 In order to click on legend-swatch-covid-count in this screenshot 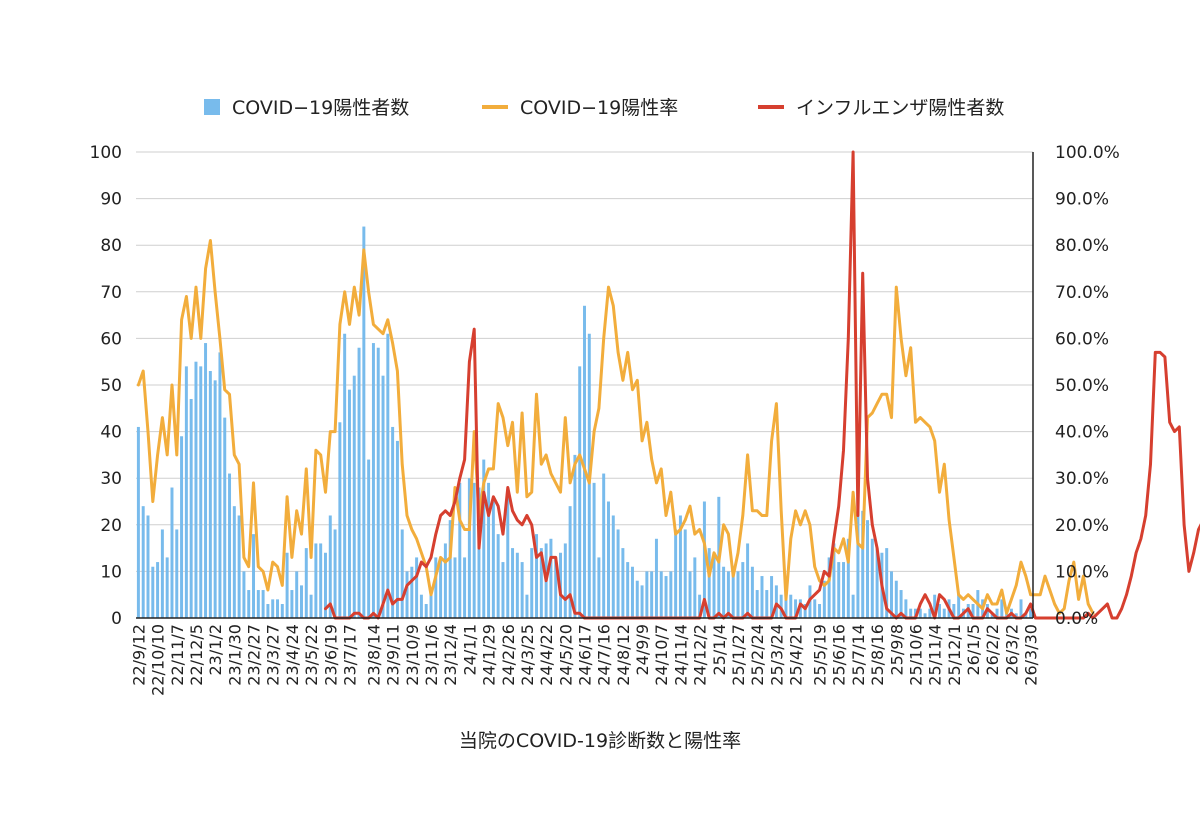, I will do `click(212, 106)`.